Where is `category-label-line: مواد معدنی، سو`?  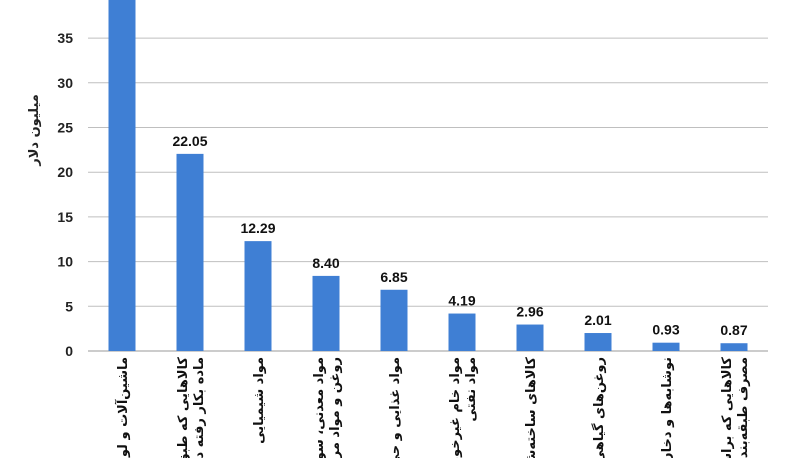
category-label-line: مواد معدنی، سو is located at coordinates (319, 407).